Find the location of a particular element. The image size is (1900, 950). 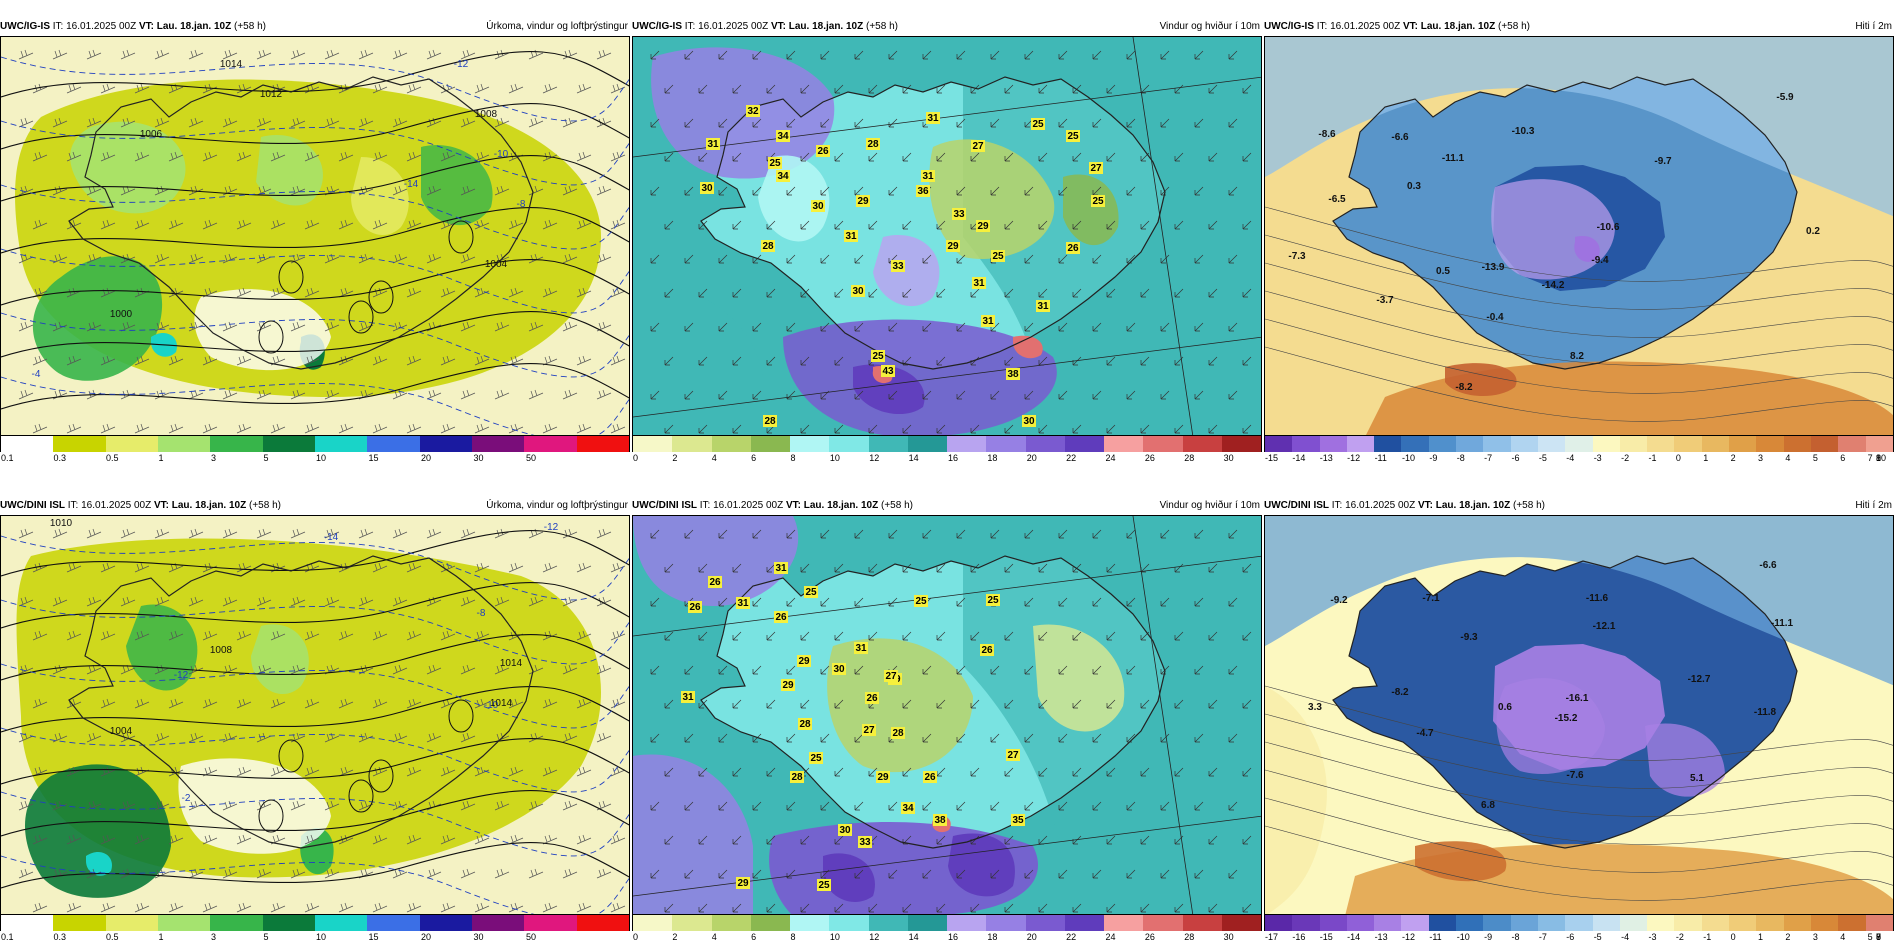

gust-label: 35 is located at coordinates (1018, 820).